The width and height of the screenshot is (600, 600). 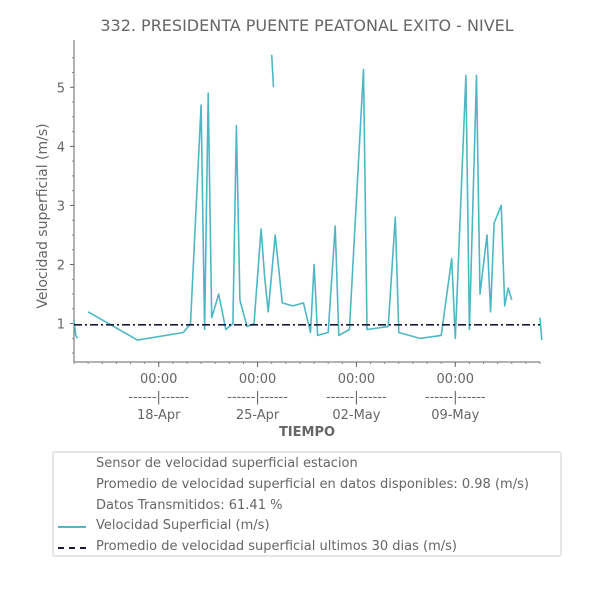 I want to click on y-tick-label: 1, so click(x=61, y=325).